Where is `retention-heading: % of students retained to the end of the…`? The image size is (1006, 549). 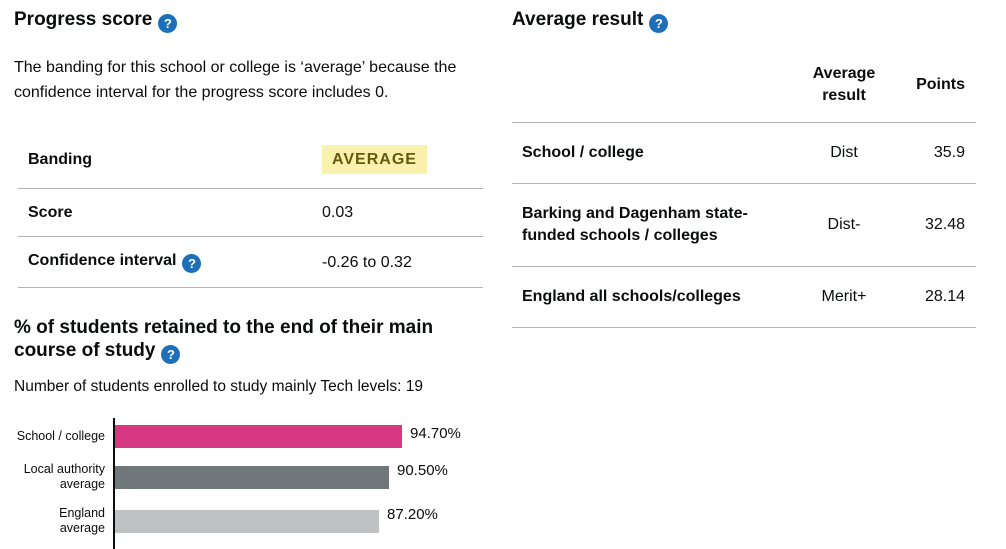 retention-heading: % of students retained to the end of the… is located at coordinates (251, 340).